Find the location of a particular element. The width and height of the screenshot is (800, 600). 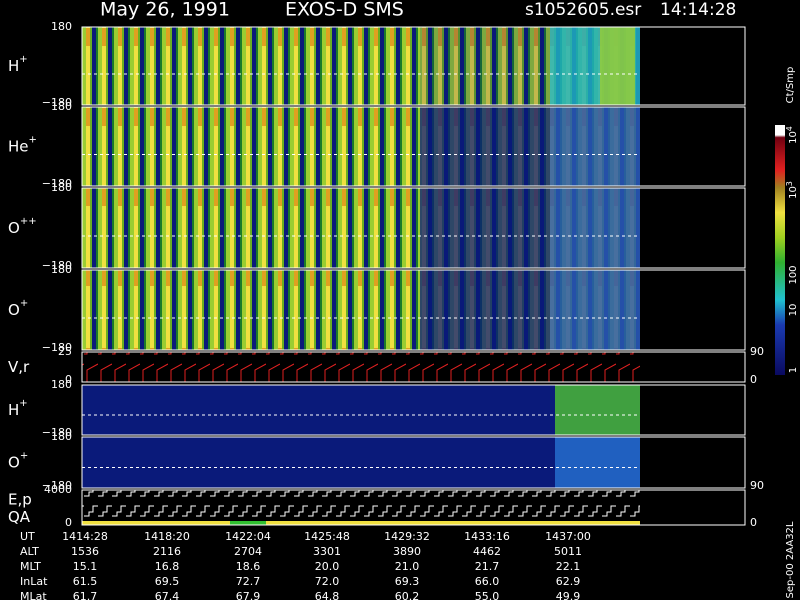

table-cell: 72.7 is located at coordinates (248, 581).